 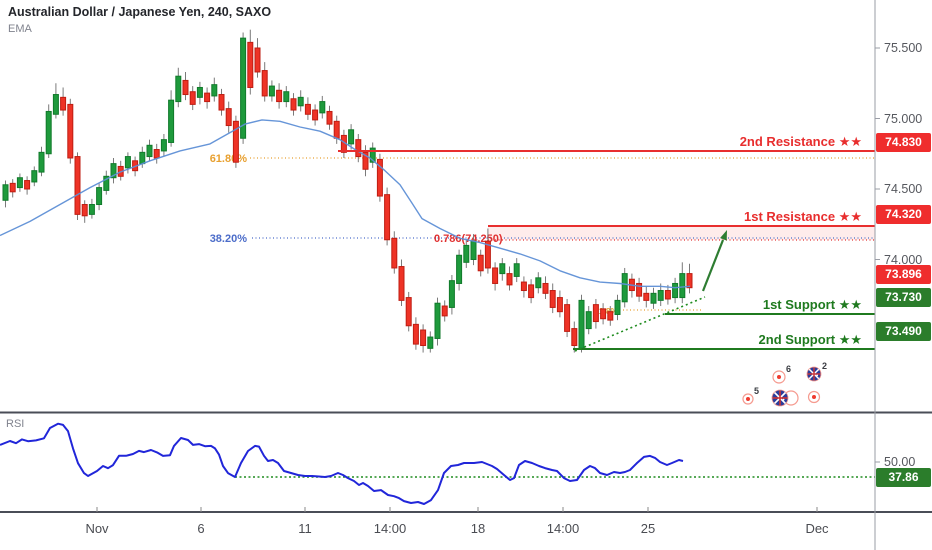 I want to click on event-count-badge: 6, so click(x=788, y=369).